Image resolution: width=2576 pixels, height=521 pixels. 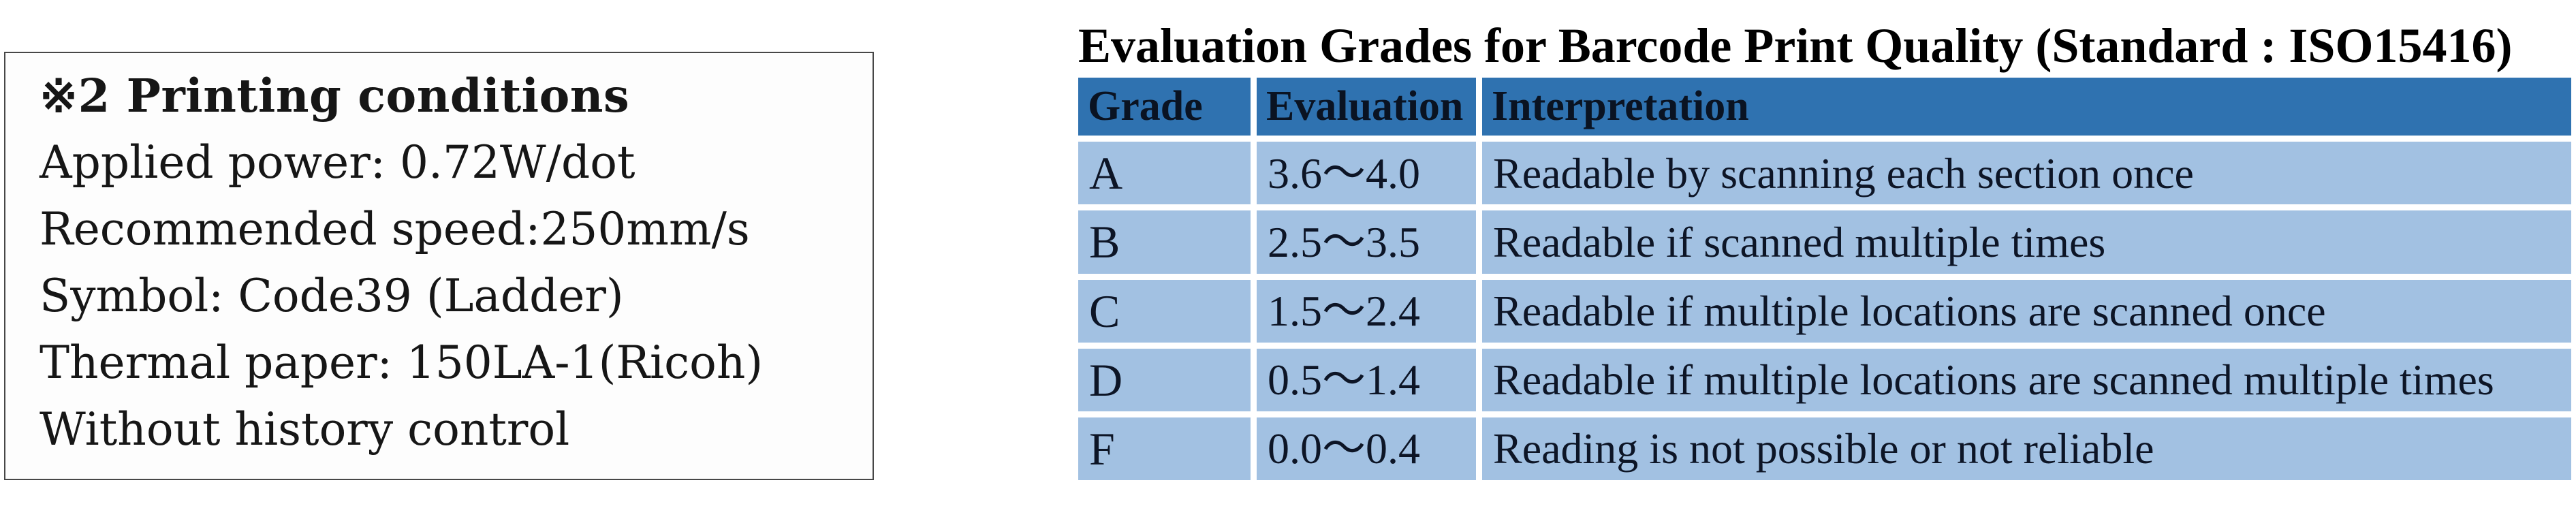 What do you see at coordinates (305, 429) in the screenshot?
I see `printing-conditions-line: Without history control` at bounding box center [305, 429].